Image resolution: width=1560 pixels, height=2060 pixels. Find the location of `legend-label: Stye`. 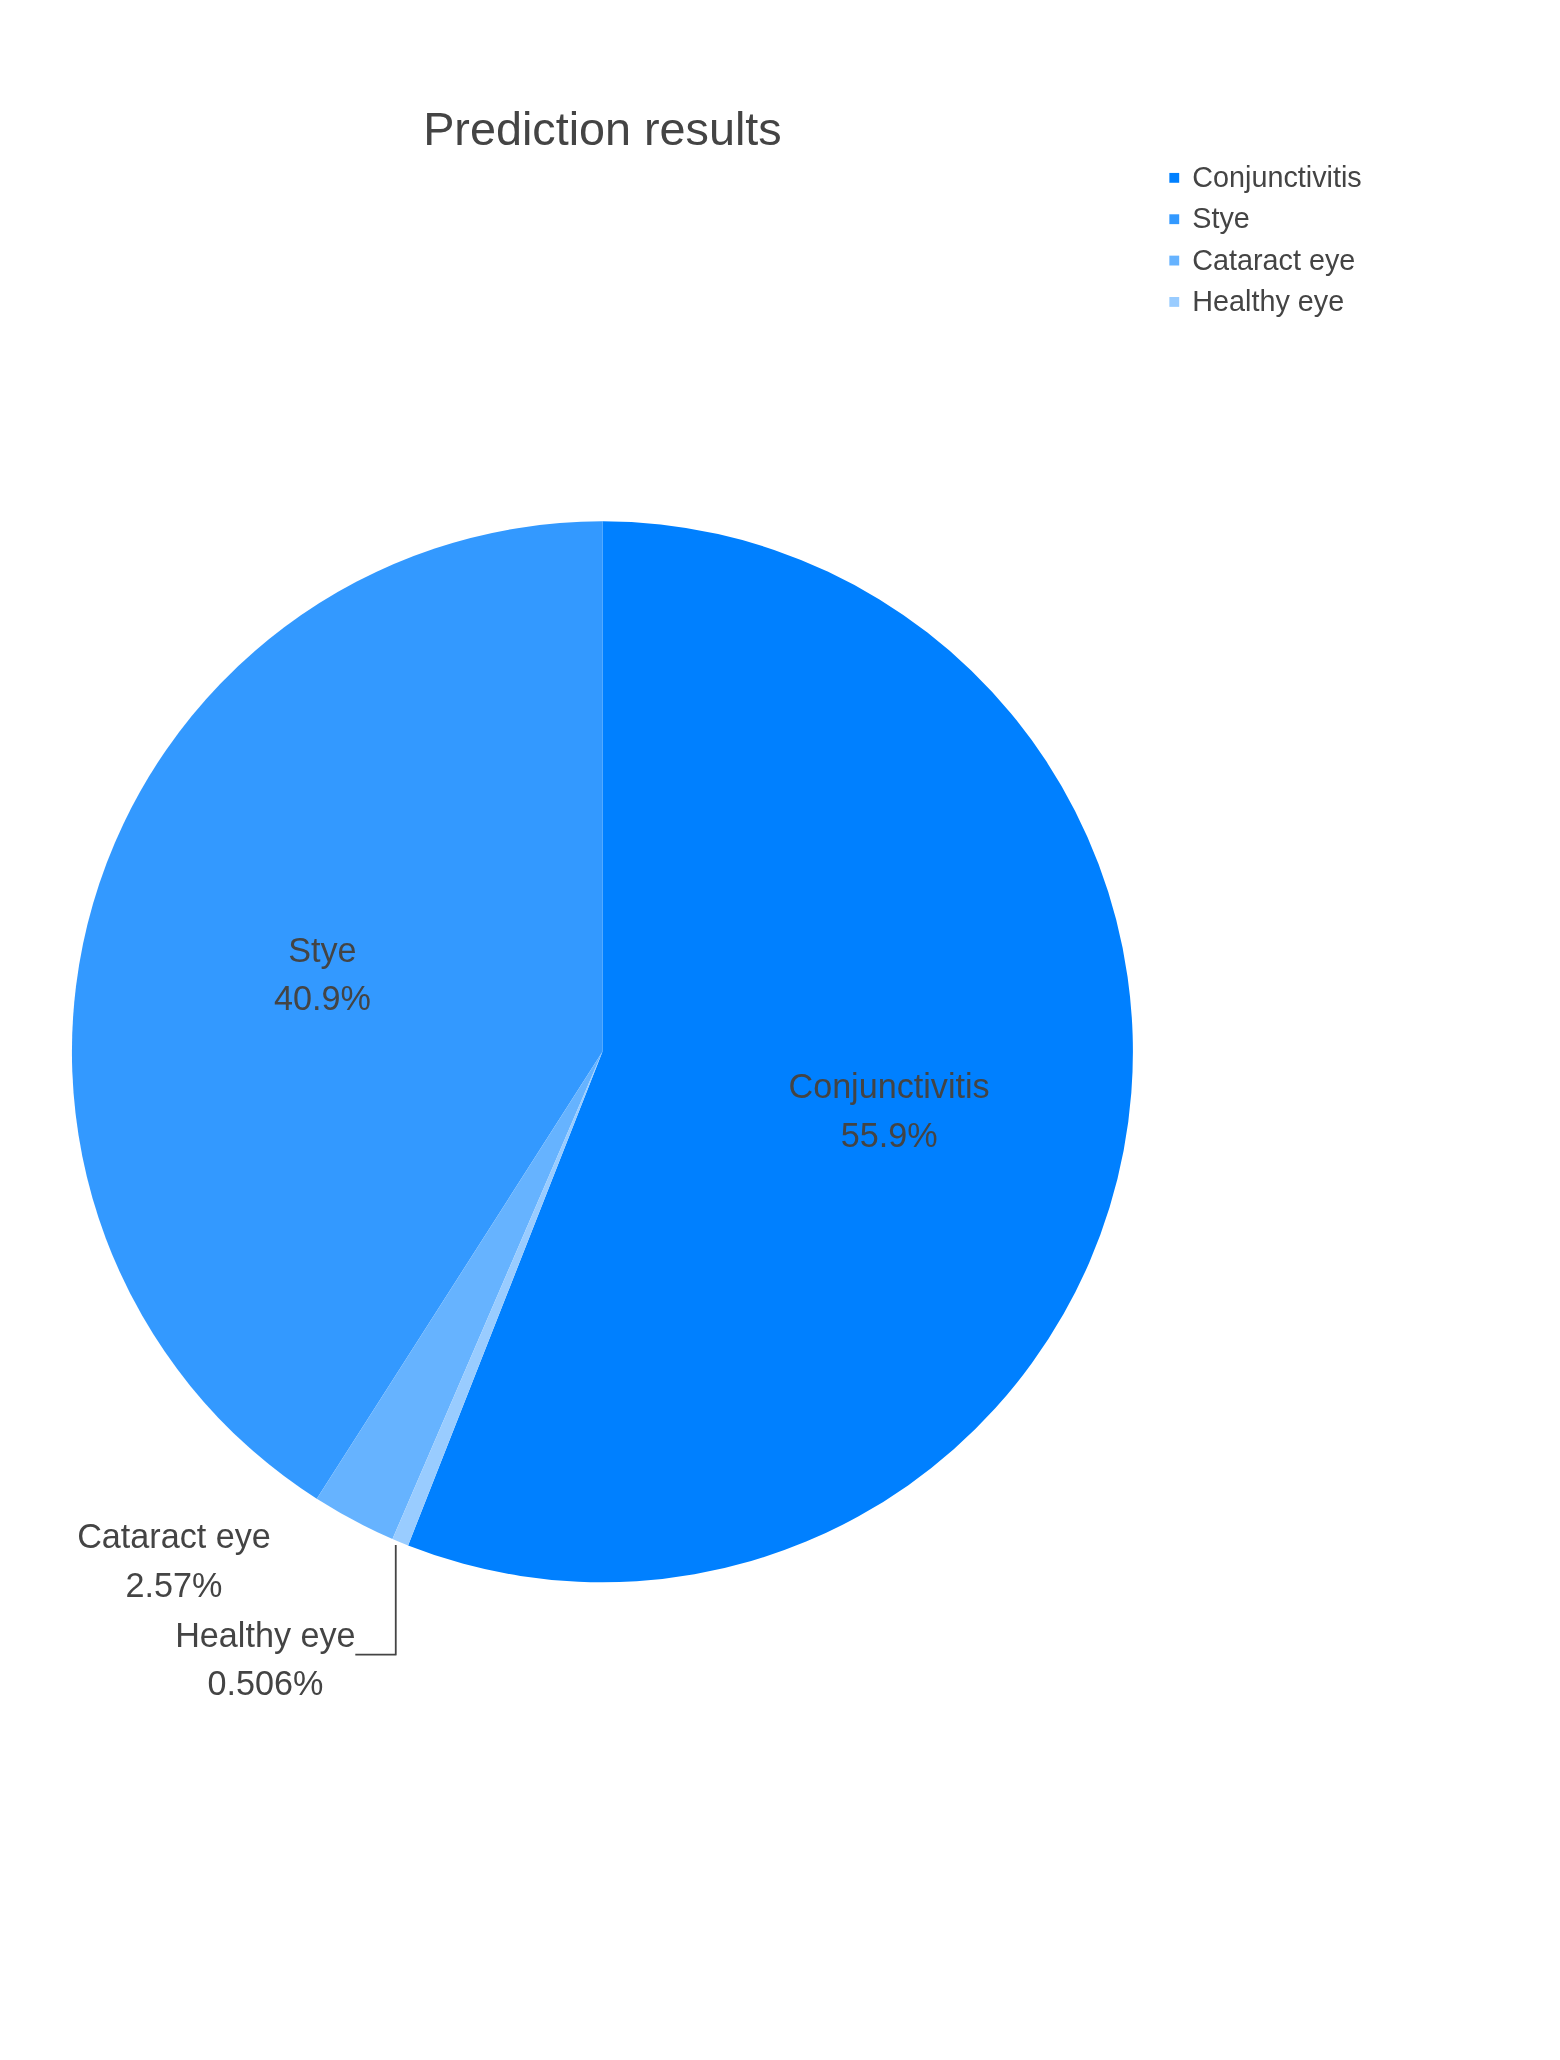

legend-label: Stye is located at coordinates (1221, 218).